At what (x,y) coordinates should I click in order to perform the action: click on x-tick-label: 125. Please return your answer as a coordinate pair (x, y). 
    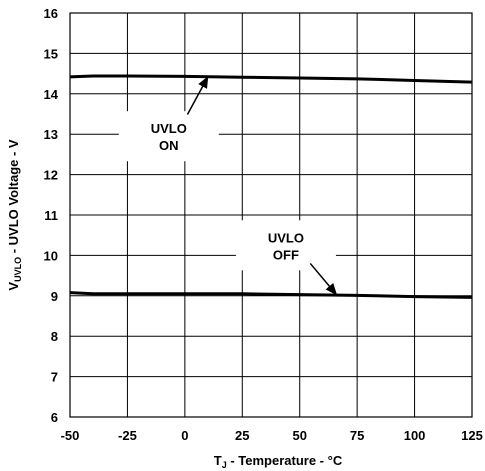
    Looking at the image, I should click on (472, 435).